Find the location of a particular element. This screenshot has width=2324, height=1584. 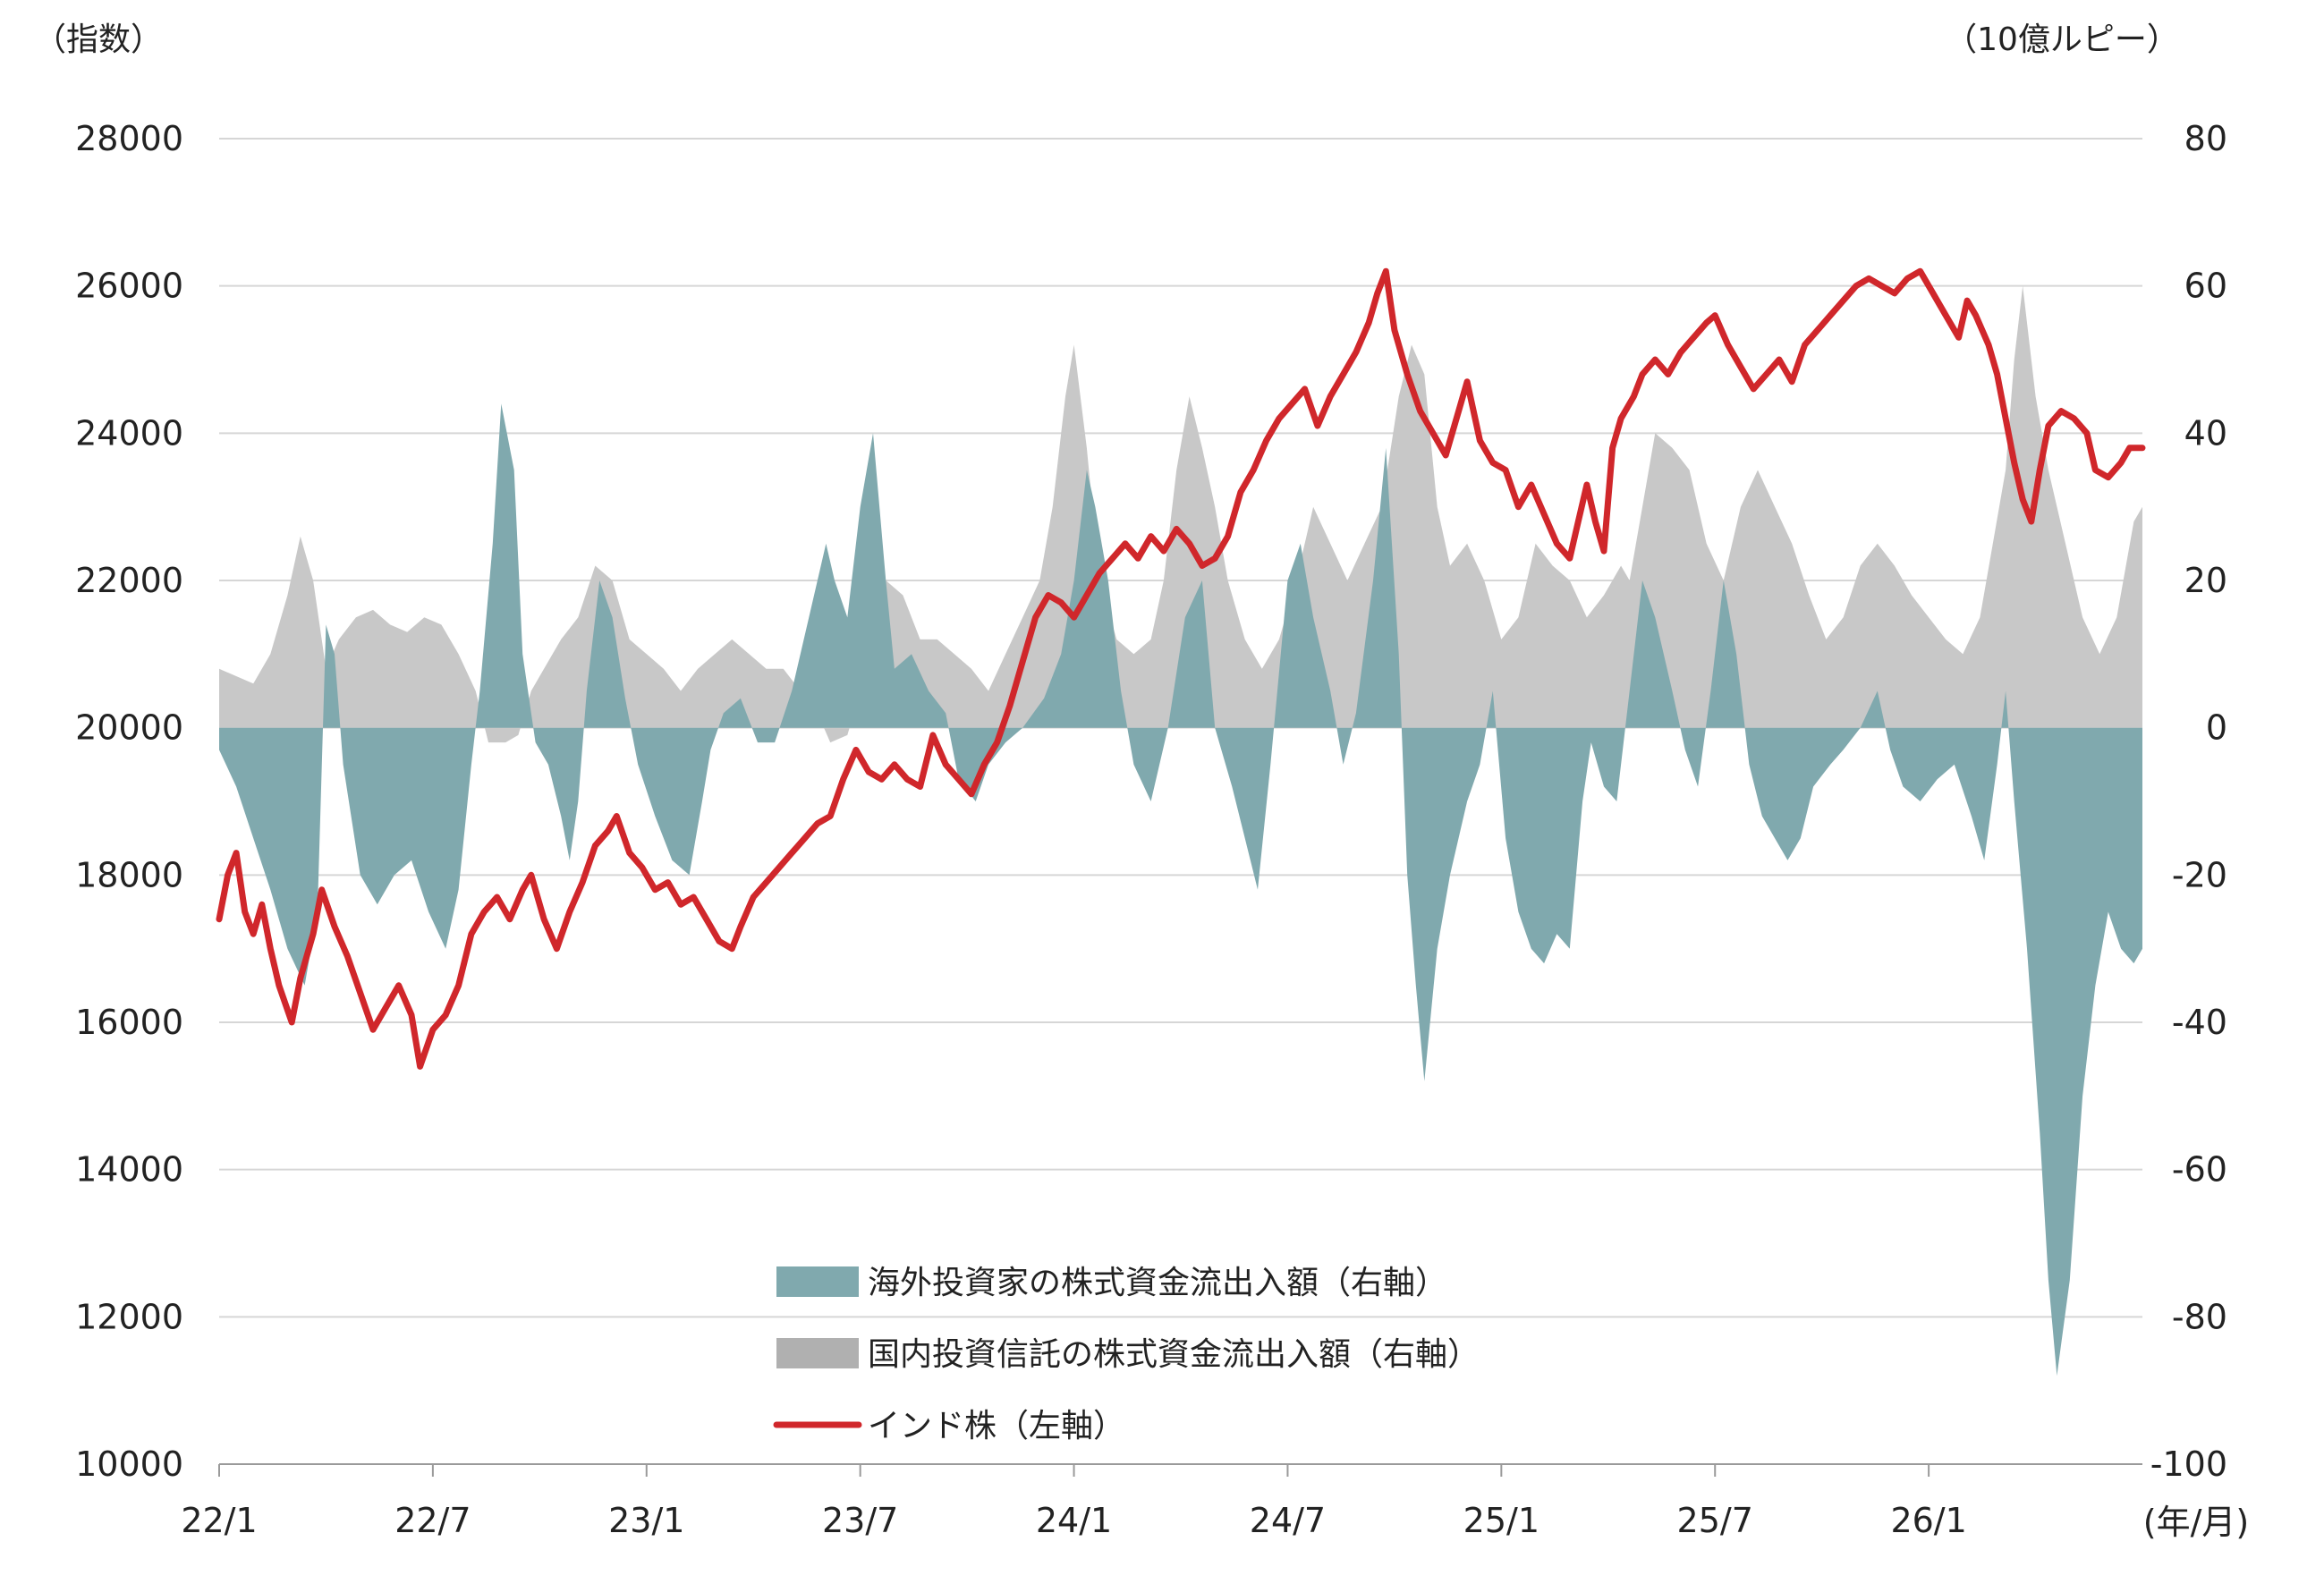

x-axis-tick-labels: 22/1 22/7 23/1 23/7 24/1 24/7 25/1 25/7 26/1 is located at coordinates (1073, 1520).